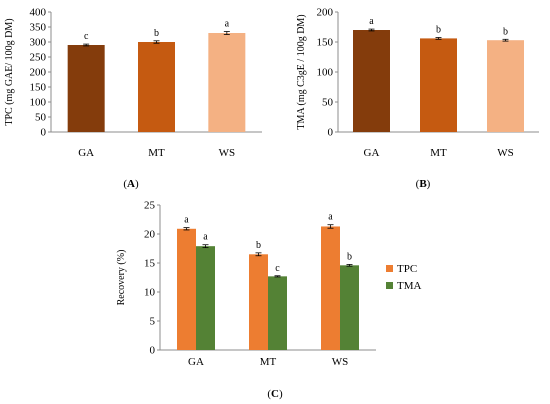  I want to click on panel-label-c: (C), so click(275, 394).